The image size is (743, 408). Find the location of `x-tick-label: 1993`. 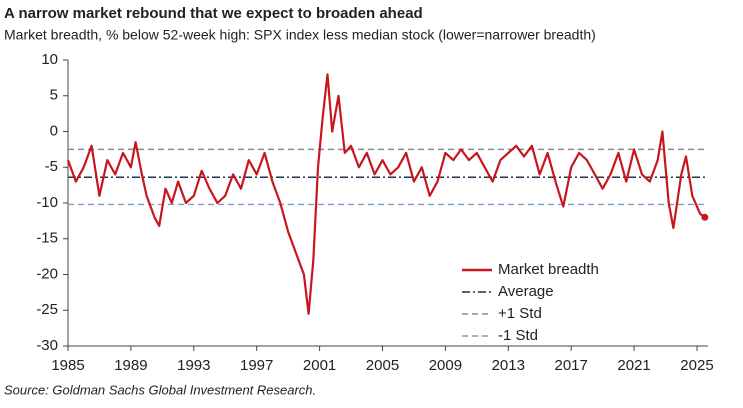

x-tick-label: 1993 is located at coordinates (193, 365).